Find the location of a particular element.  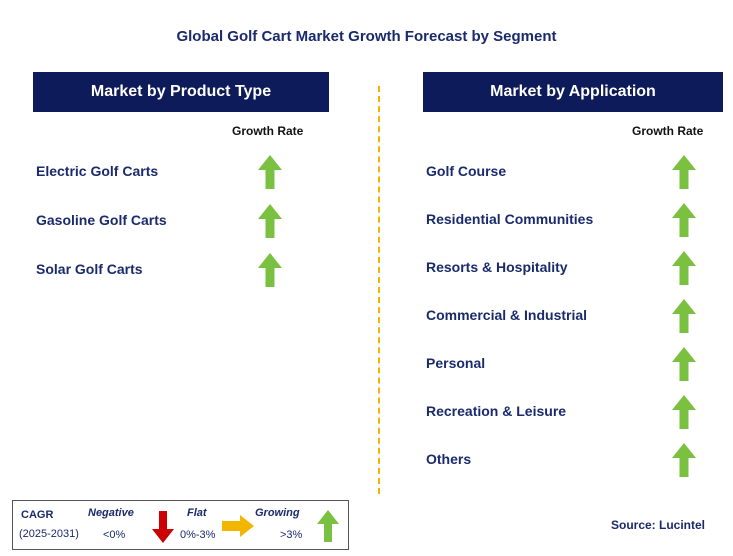

arrow-down-icon is located at coordinates (163, 527).